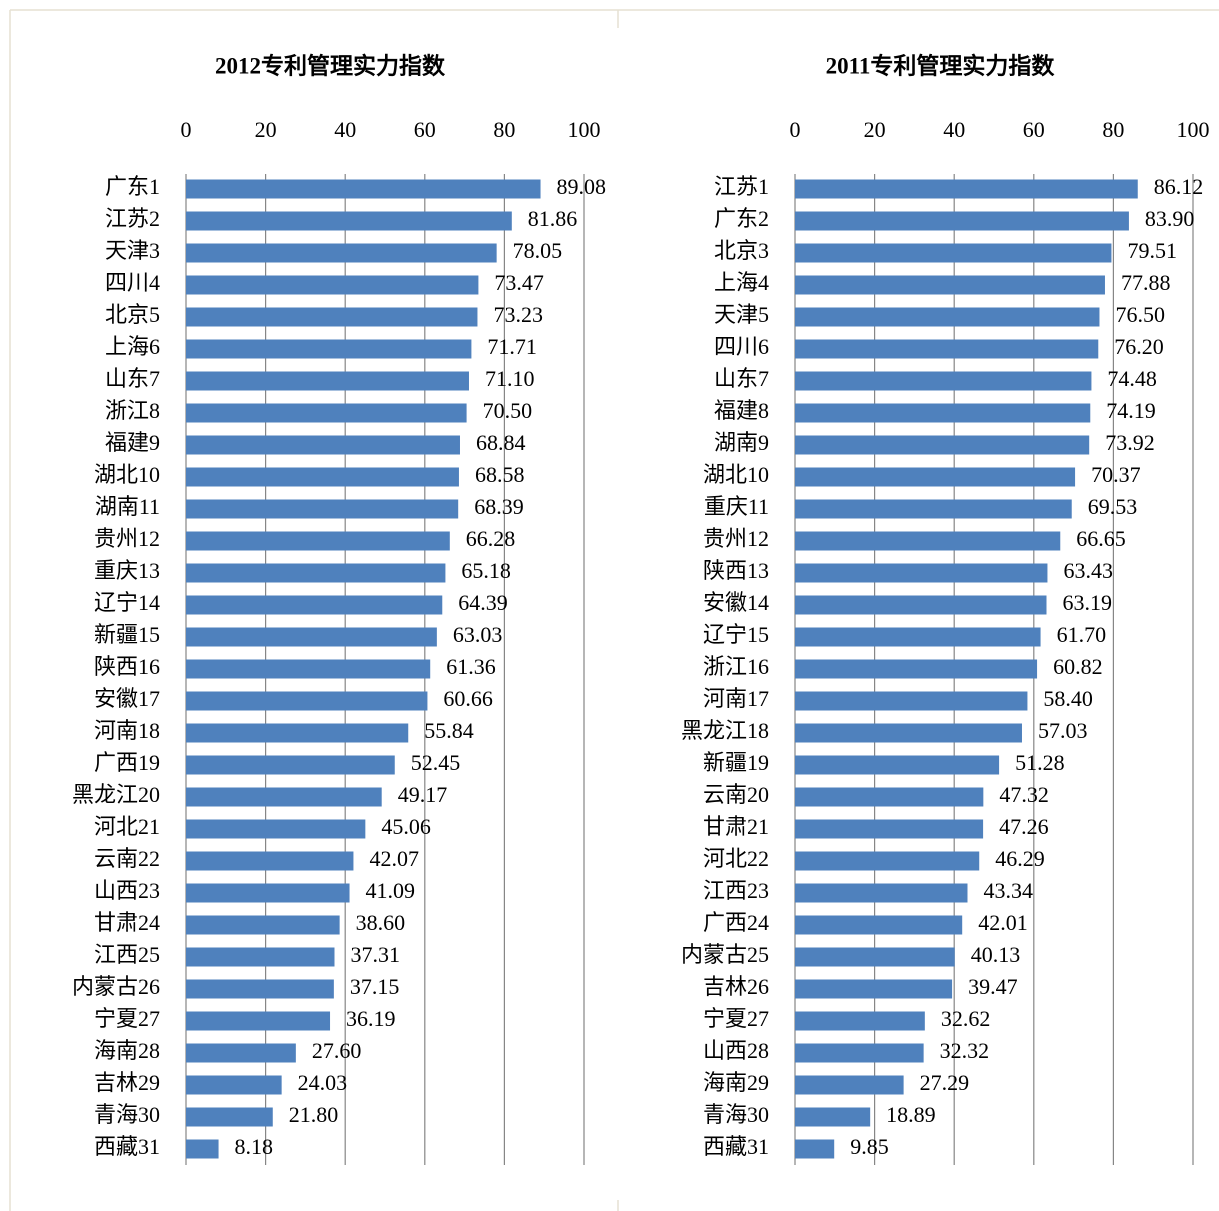  I want to click on category-label: 上海4, so click(741, 282).